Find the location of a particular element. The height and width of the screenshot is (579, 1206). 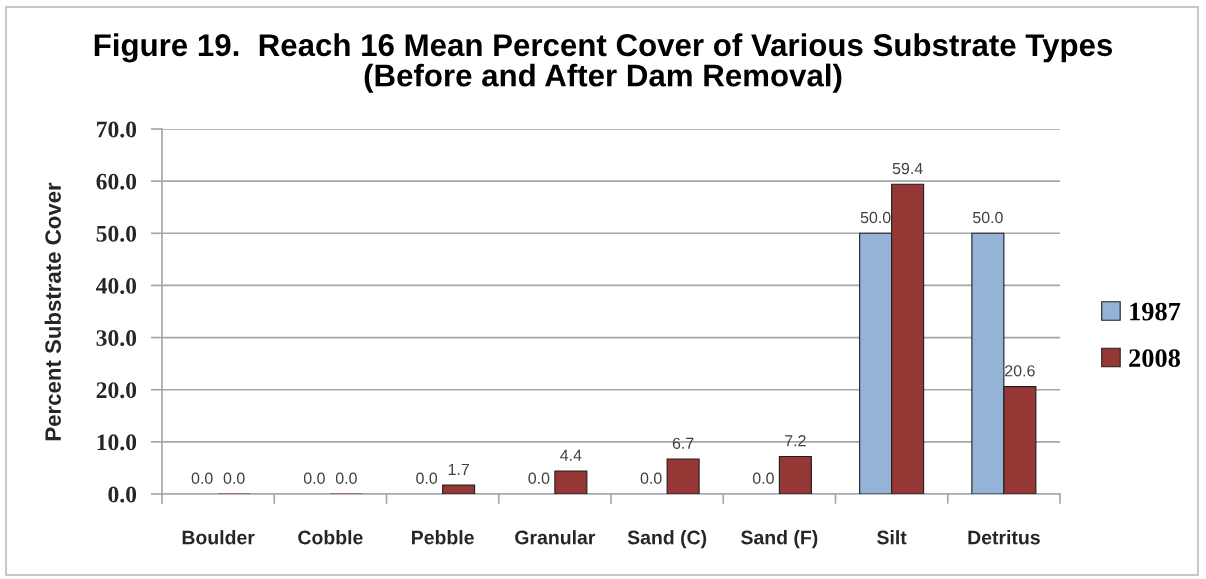

chart-title: Figure 19. Reach 16 Mean Percent Cover of Various Substrate Types (Before and After Dam Removal) is located at coordinates (603, 63).